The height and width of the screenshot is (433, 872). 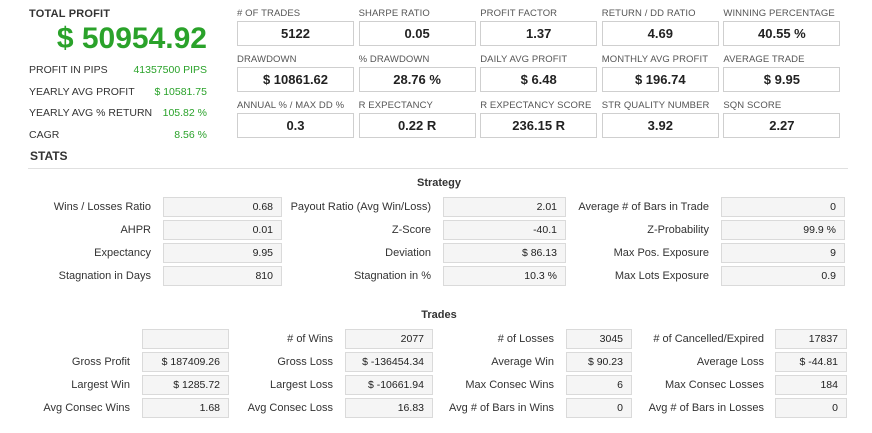 I want to click on trade-label: Gross Profit, so click(x=100, y=362).